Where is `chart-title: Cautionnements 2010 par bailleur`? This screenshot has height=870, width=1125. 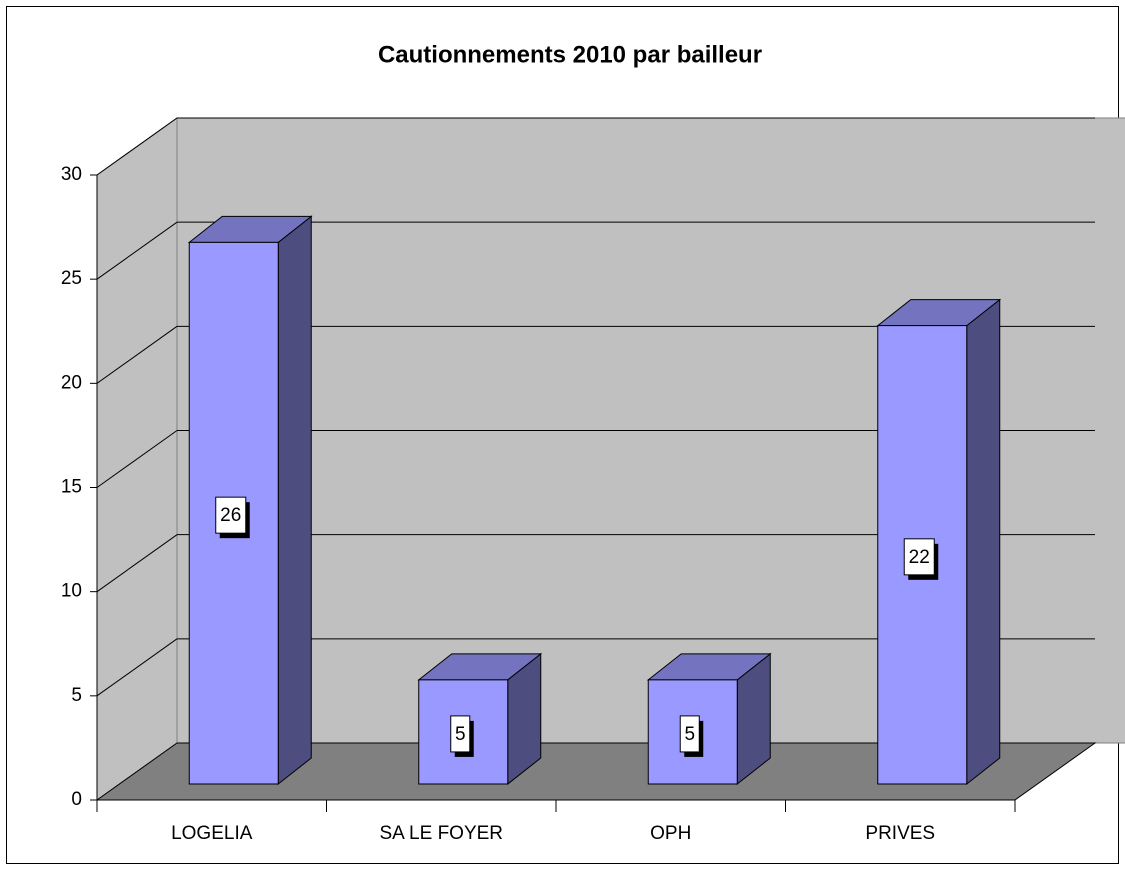
chart-title: Cautionnements 2010 par bailleur is located at coordinates (570, 54).